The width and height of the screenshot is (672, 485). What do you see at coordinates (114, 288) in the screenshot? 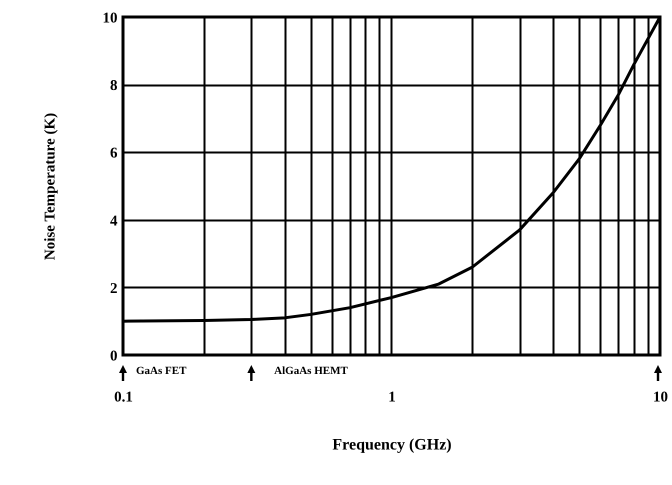
I see `y-tick-label: 2` at bounding box center [114, 288].